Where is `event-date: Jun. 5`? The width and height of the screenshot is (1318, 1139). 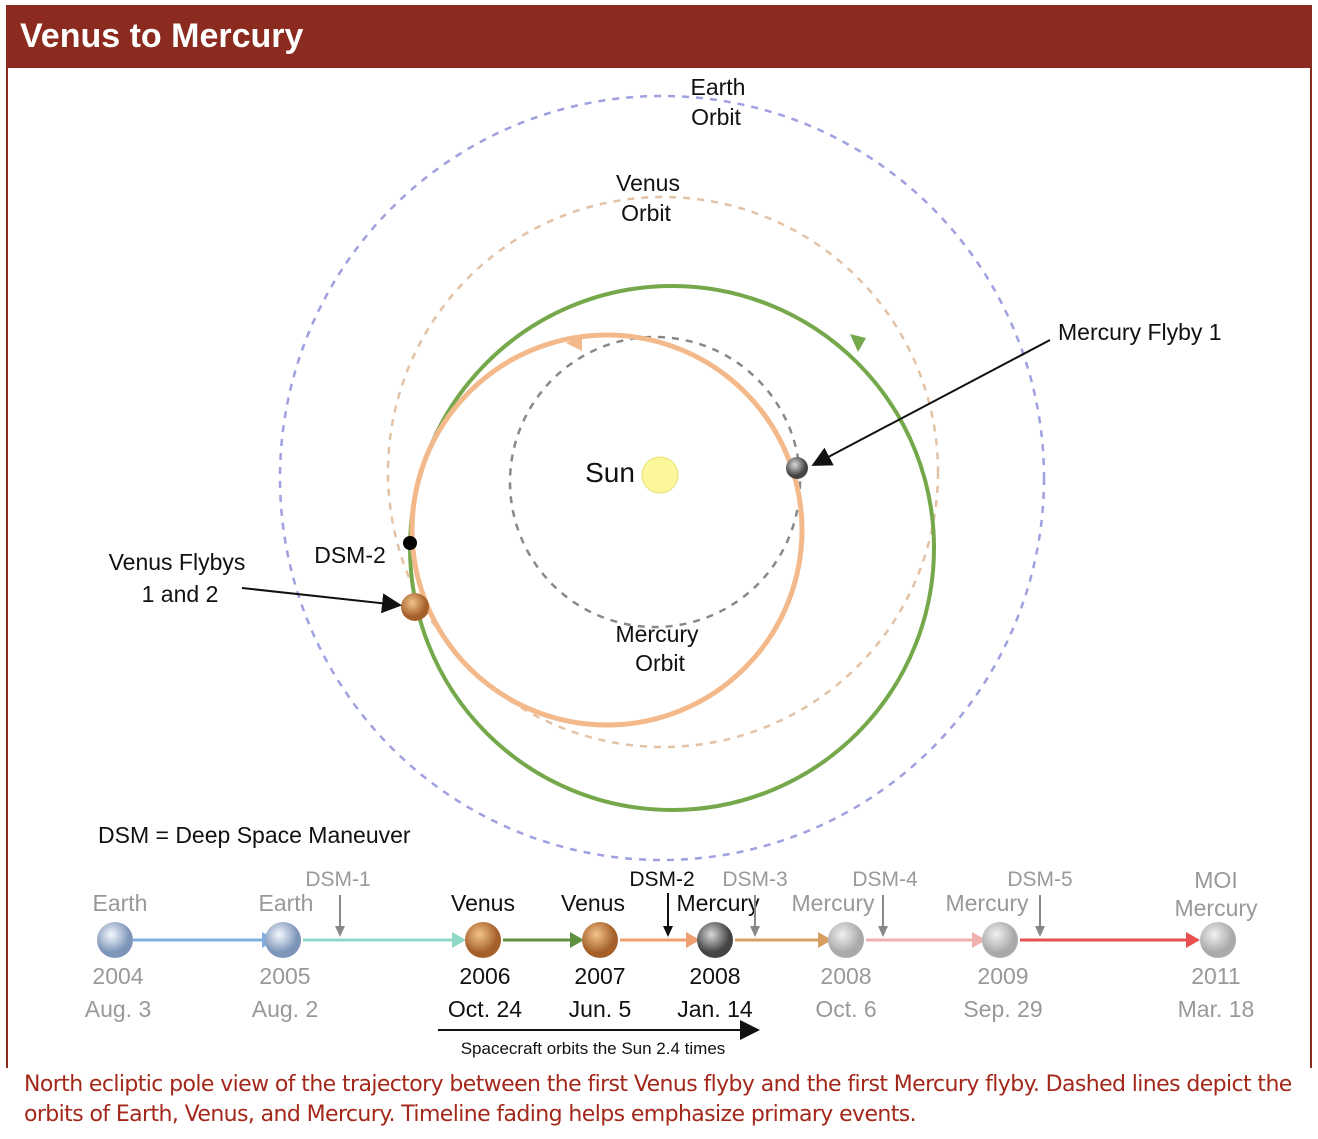
event-date: Jun. 5 is located at coordinates (600, 1009).